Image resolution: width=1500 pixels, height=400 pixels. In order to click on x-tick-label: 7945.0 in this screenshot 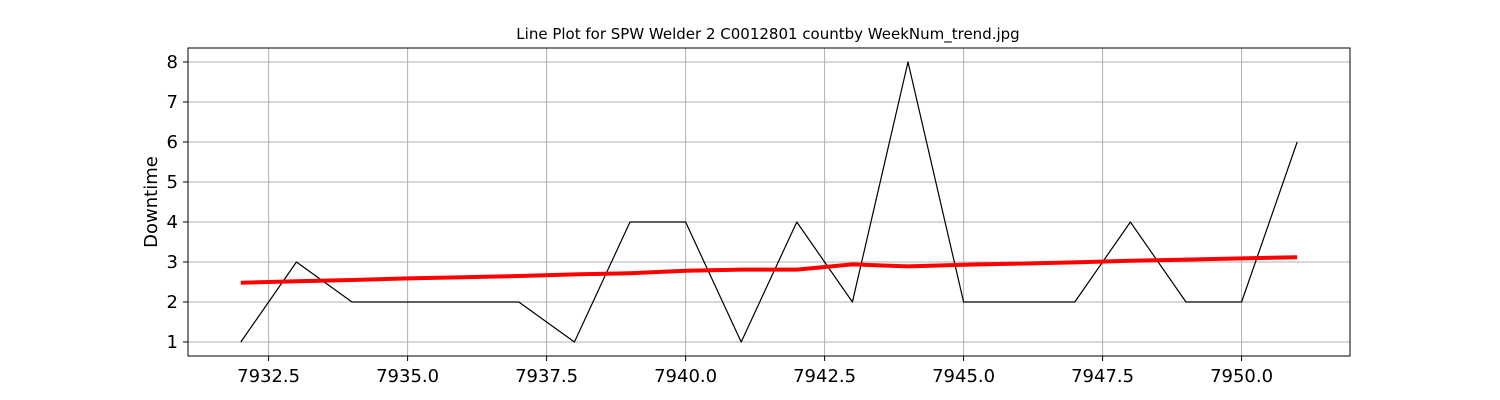, I will do `click(963, 376)`.